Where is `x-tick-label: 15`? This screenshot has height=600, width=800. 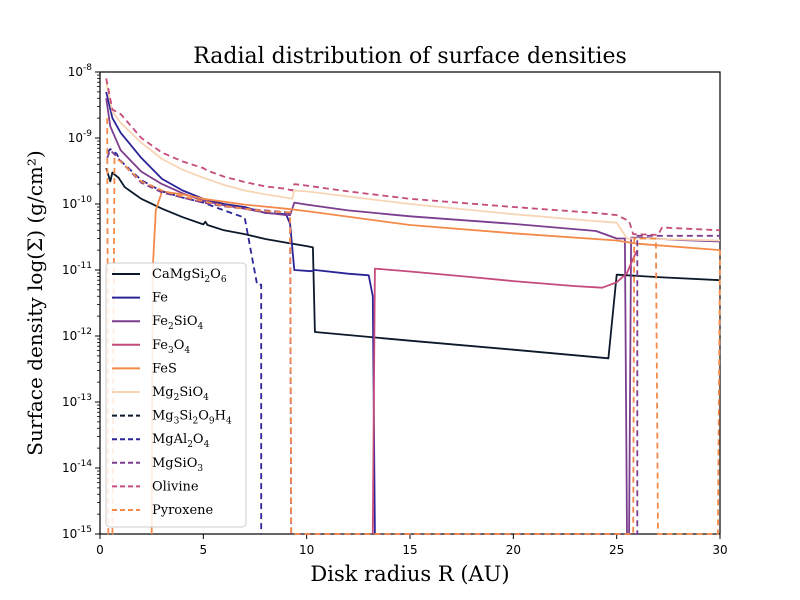
x-tick-label: 15 is located at coordinates (409, 550).